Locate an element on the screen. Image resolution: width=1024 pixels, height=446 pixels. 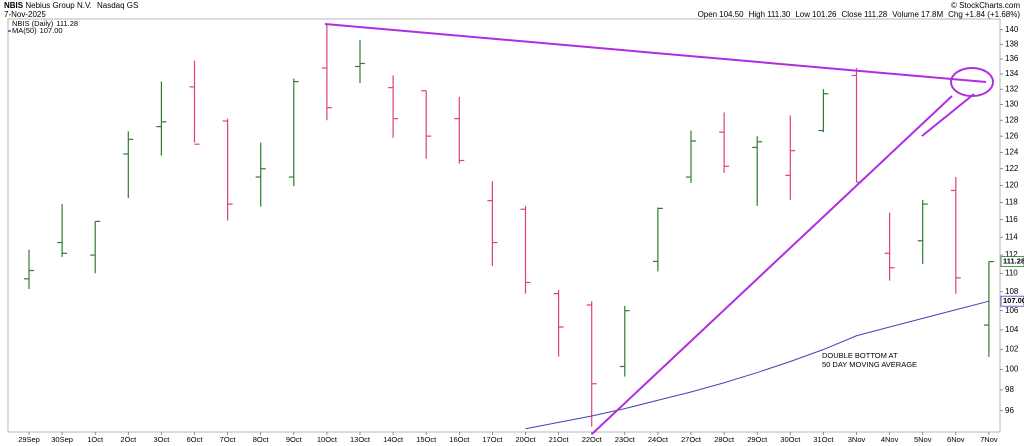
y-tick-label: 100 is located at coordinates (1012, 369).